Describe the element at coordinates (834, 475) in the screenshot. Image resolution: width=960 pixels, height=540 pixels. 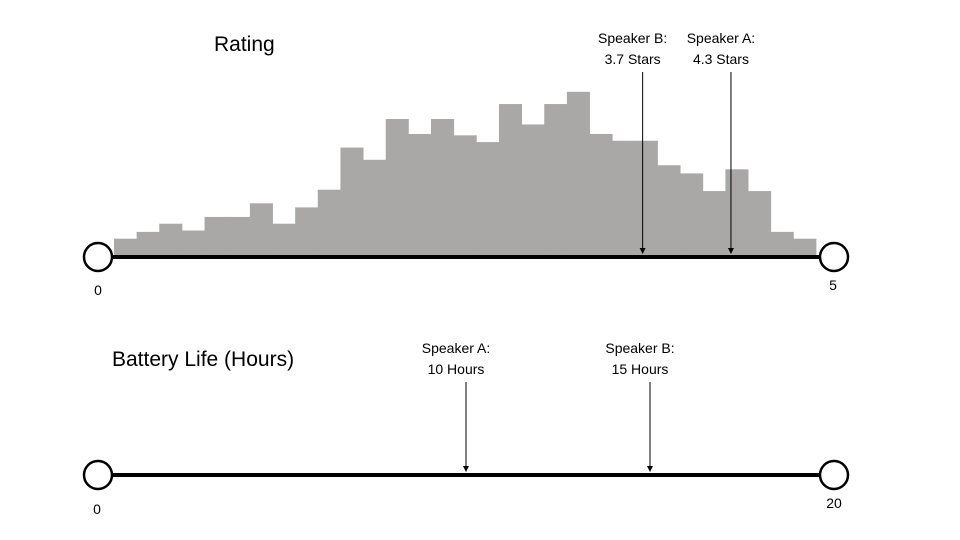
I see `battery-axis-end-circle` at that location.